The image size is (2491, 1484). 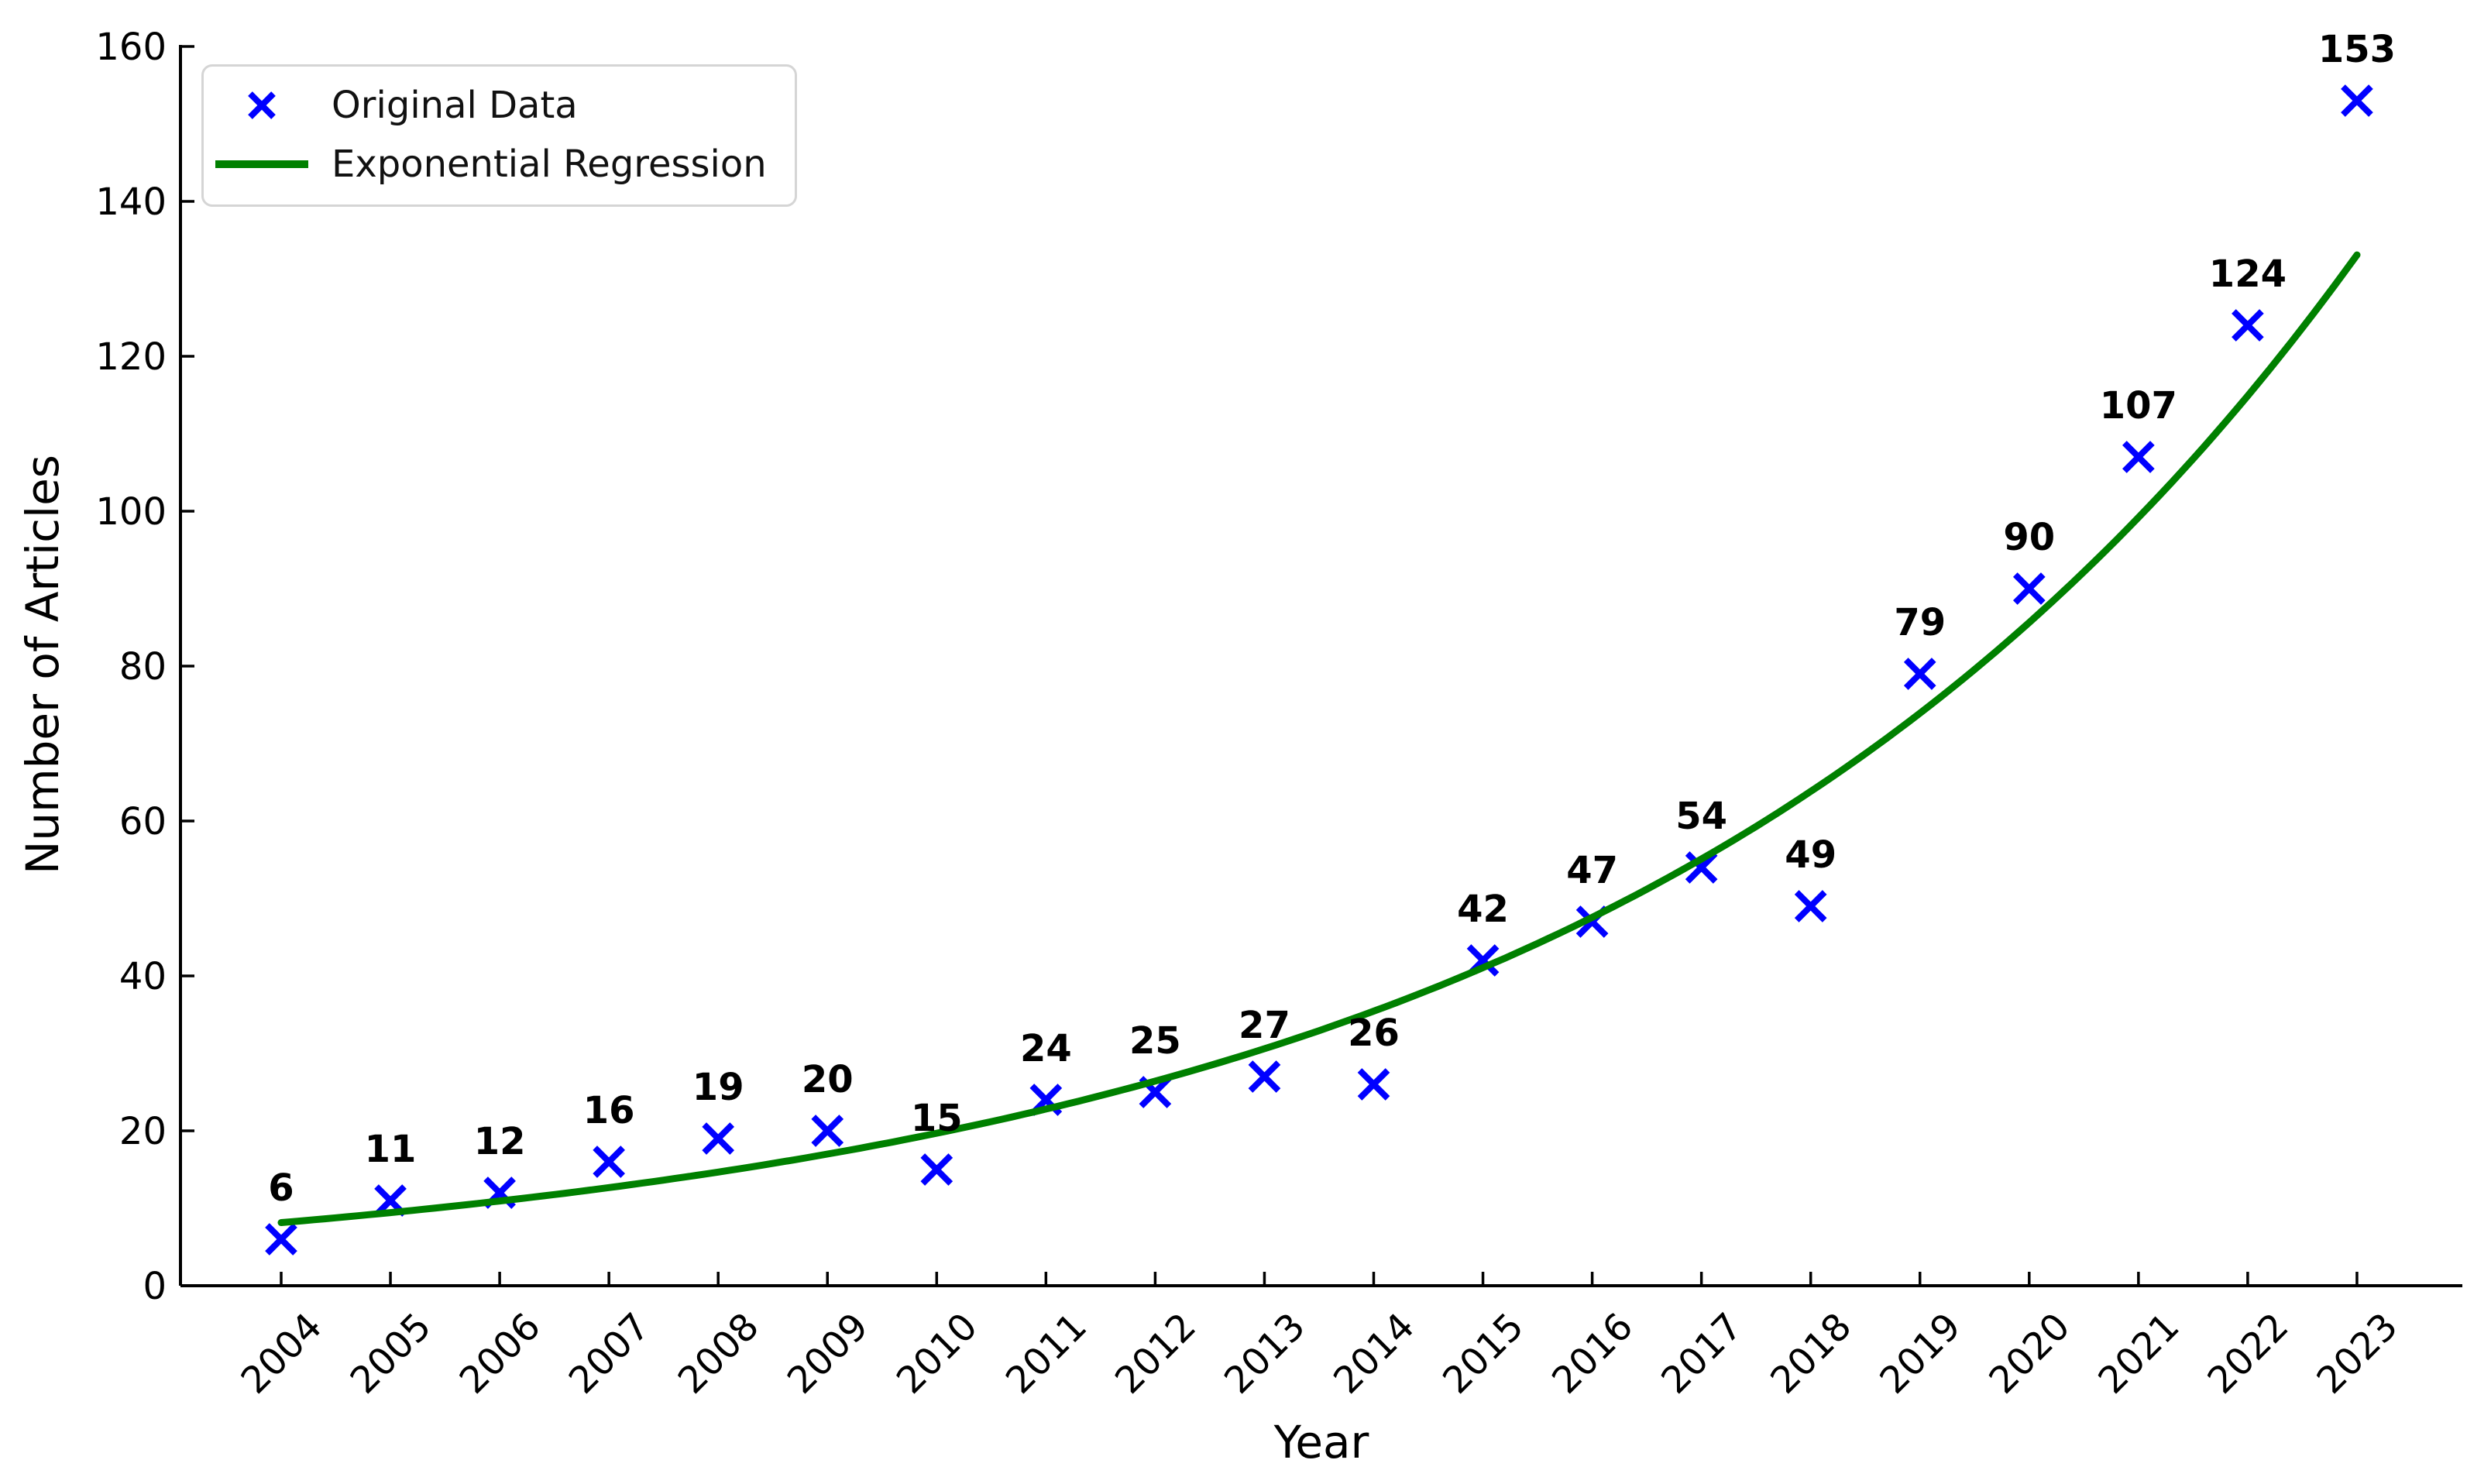 What do you see at coordinates (609, 1110) in the screenshot?
I see `data-point-label: 16` at bounding box center [609, 1110].